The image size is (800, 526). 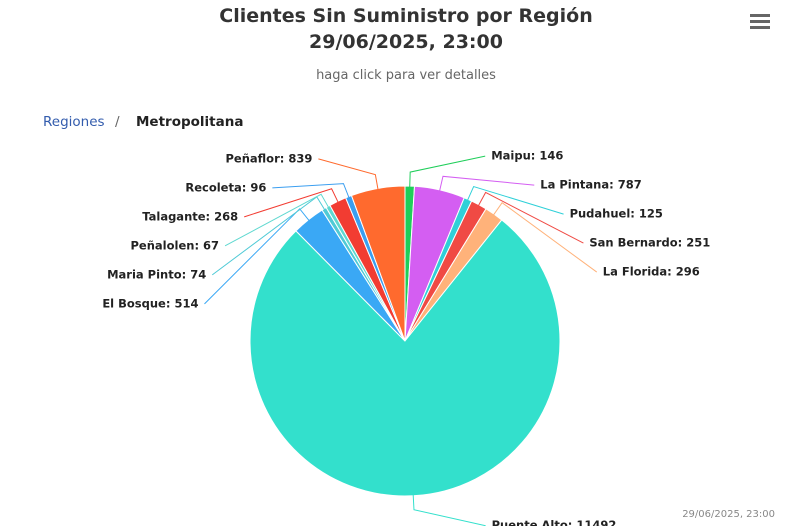 I want to click on data-label: Pudahuel: 125, so click(x=616, y=214).